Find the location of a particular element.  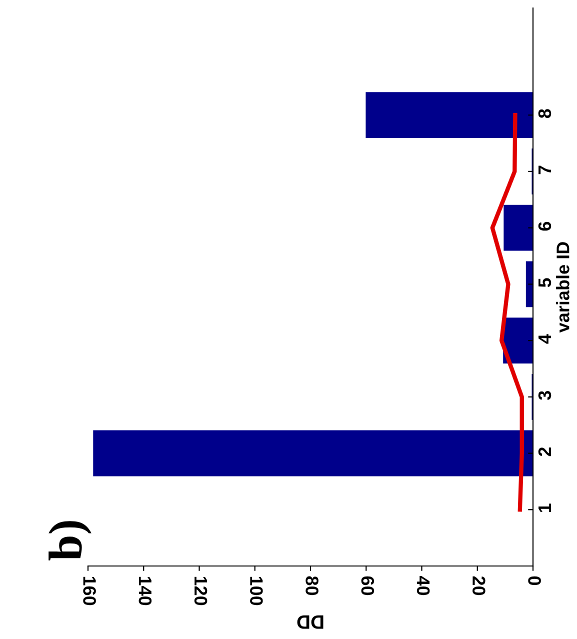

x-tick-label: 60 is located at coordinates (367, 586).